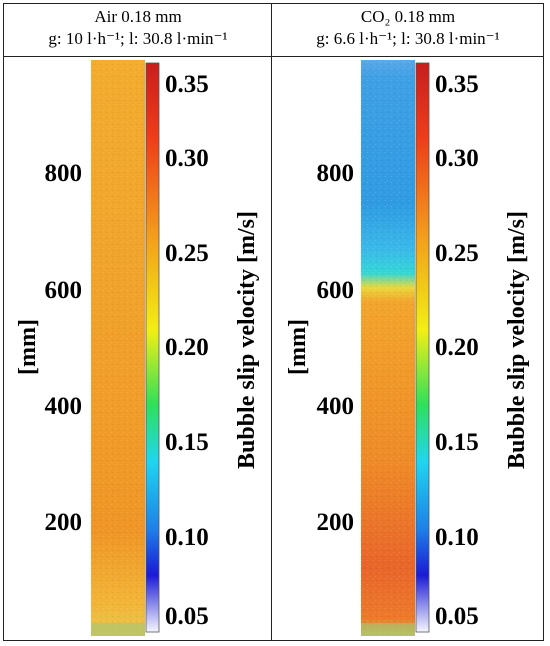 The height and width of the screenshot is (646, 550). Describe the element at coordinates (336, 290) in the screenshot. I see `co2-ytick-600: 600` at that location.